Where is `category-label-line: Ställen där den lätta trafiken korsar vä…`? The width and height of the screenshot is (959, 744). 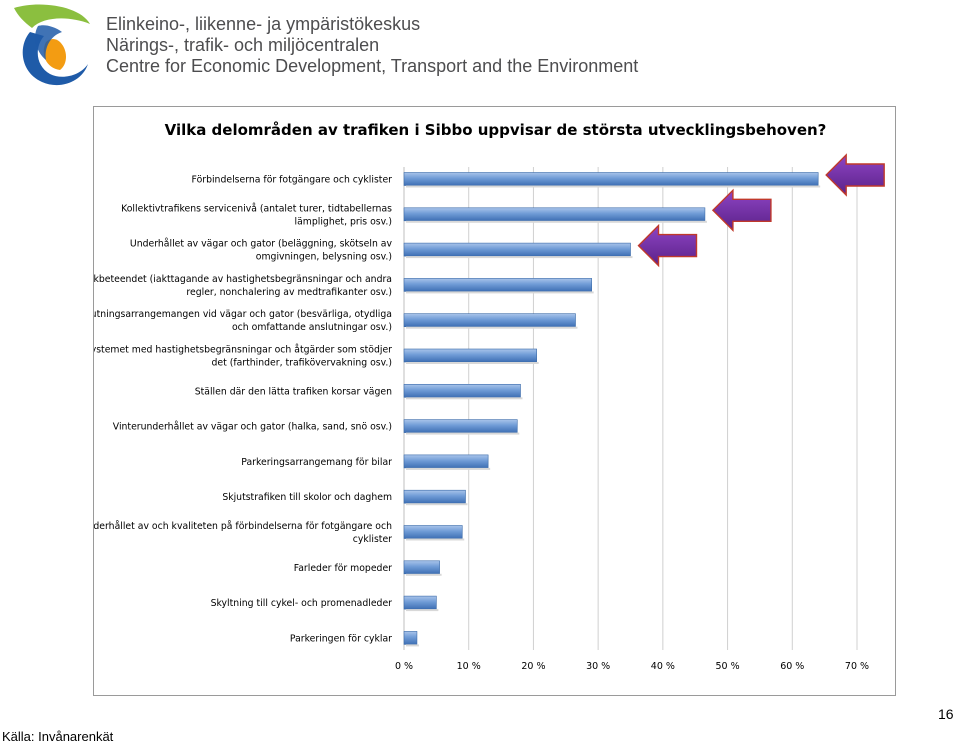
category-label-line: Ställen där den lätta trafiken korsar vä… is located at coordinates (293, 391).